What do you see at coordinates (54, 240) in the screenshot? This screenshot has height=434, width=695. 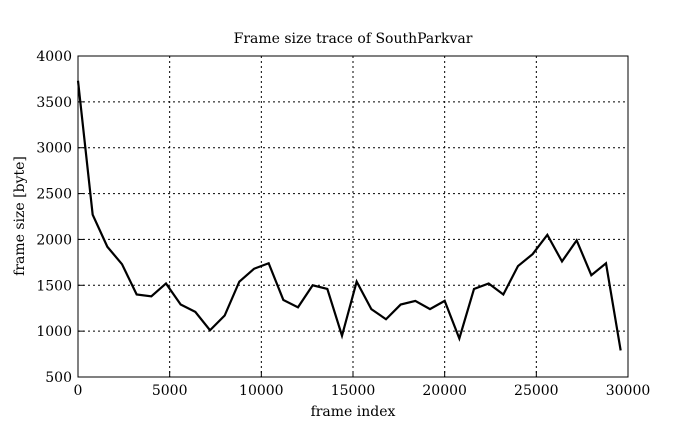 I see `y-tick-label: 2000` at bounding box center [54, 240].